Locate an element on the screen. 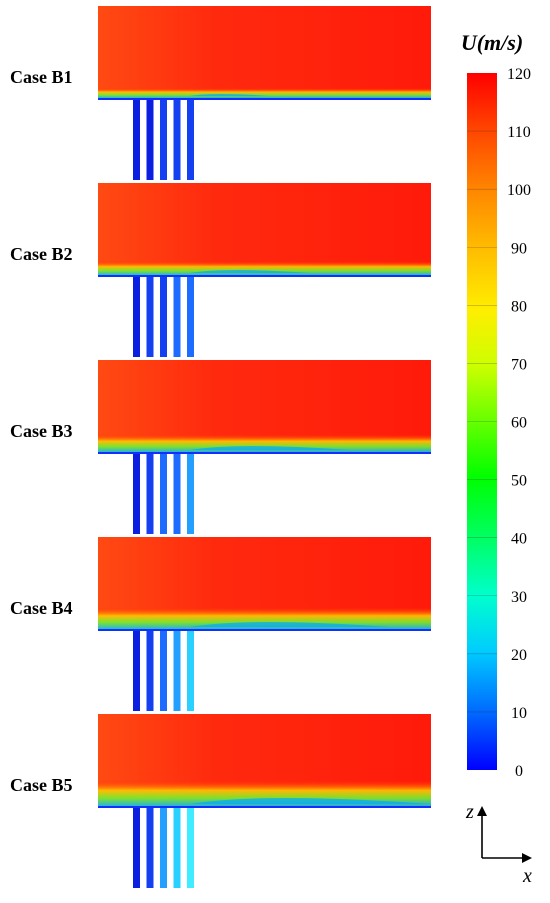 Image resolution: width=550 pixels, height=903 pixels. case-label: Case B2 is located at coordinates (41, 254).